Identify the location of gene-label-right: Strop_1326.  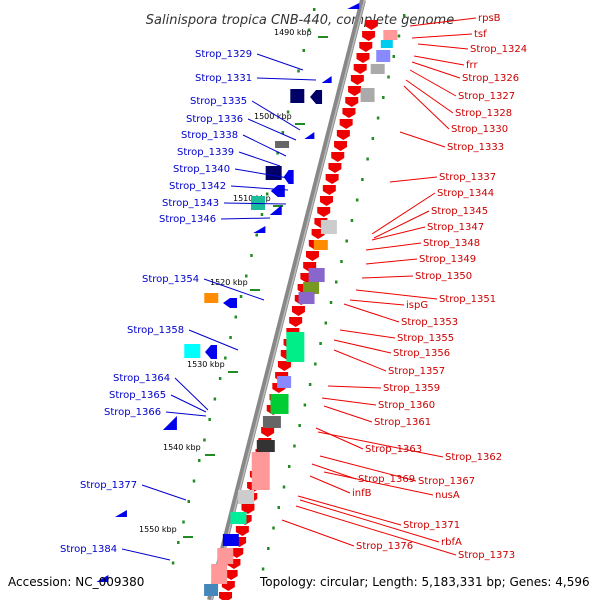
(490, 78).